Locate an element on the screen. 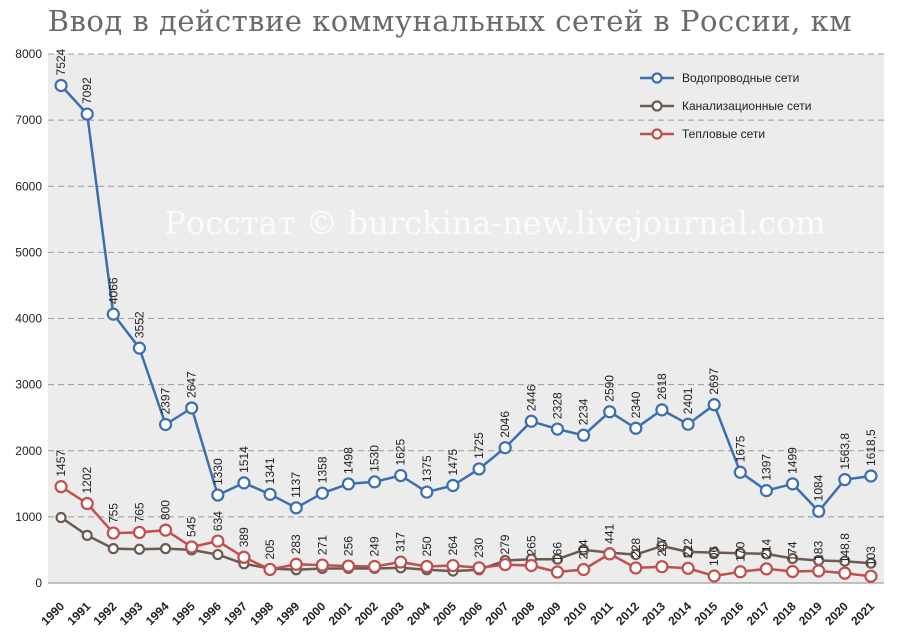 The image size is (900, 642). y-tick-label: 3000 is located at coordinates (28, 385).